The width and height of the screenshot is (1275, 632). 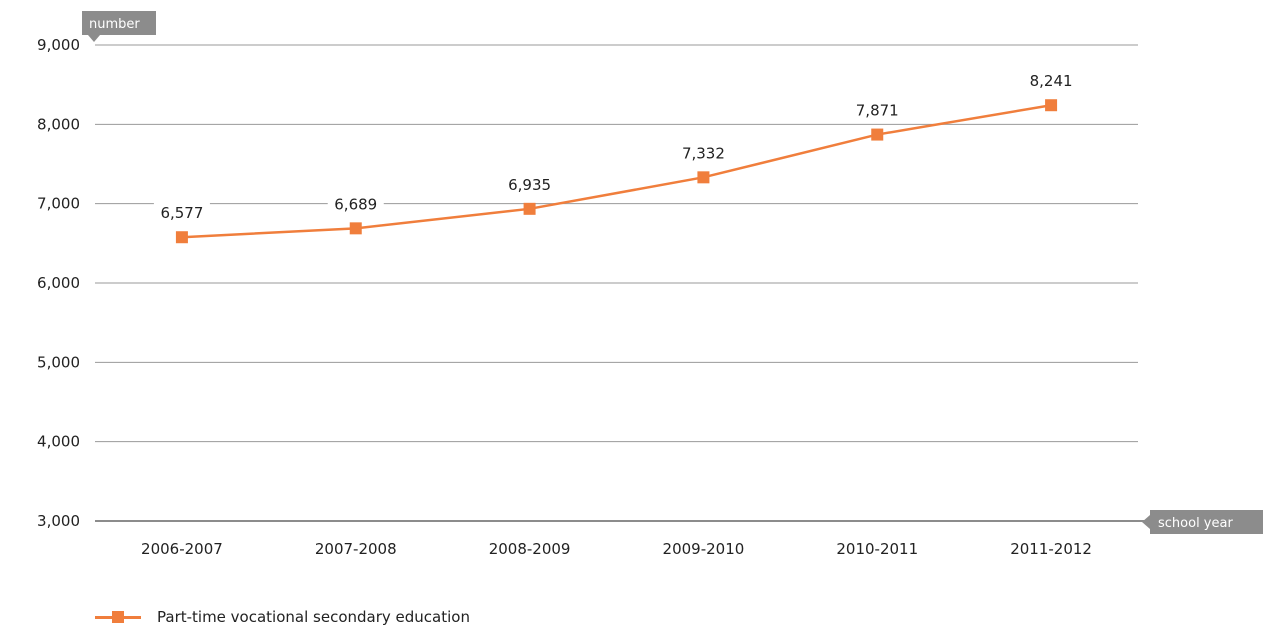 I want to click on y-axis-title-box, so click(x=119, y=23).